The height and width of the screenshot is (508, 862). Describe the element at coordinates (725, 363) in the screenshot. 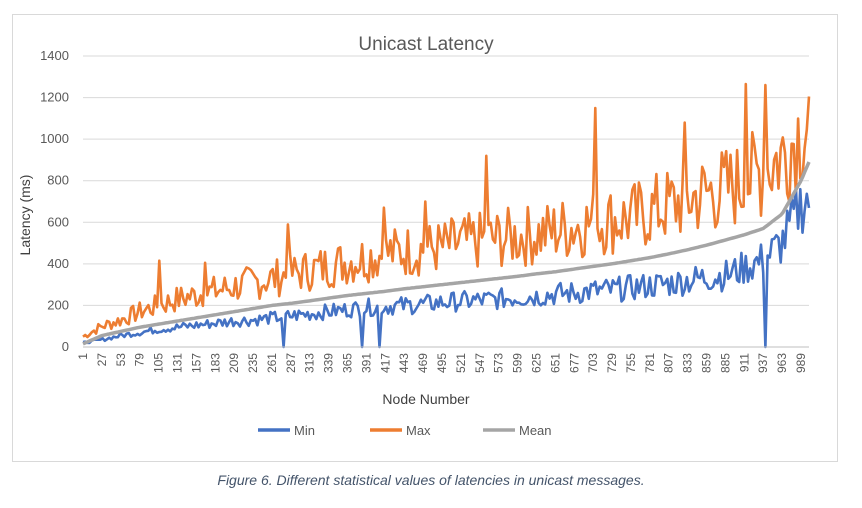

I see `x-tick-label: 885` at that location.